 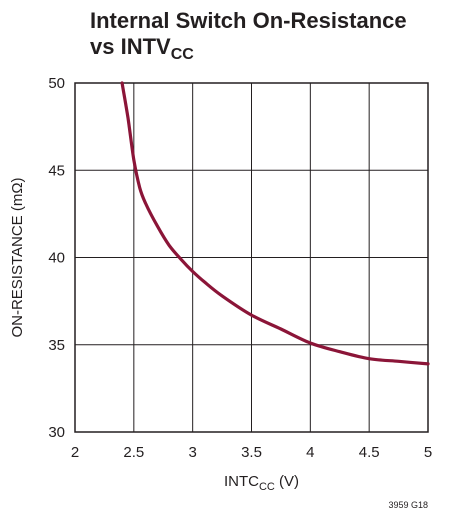 I want to click on x-axis-label: INTCCC (V), so click(x=261, y=483).